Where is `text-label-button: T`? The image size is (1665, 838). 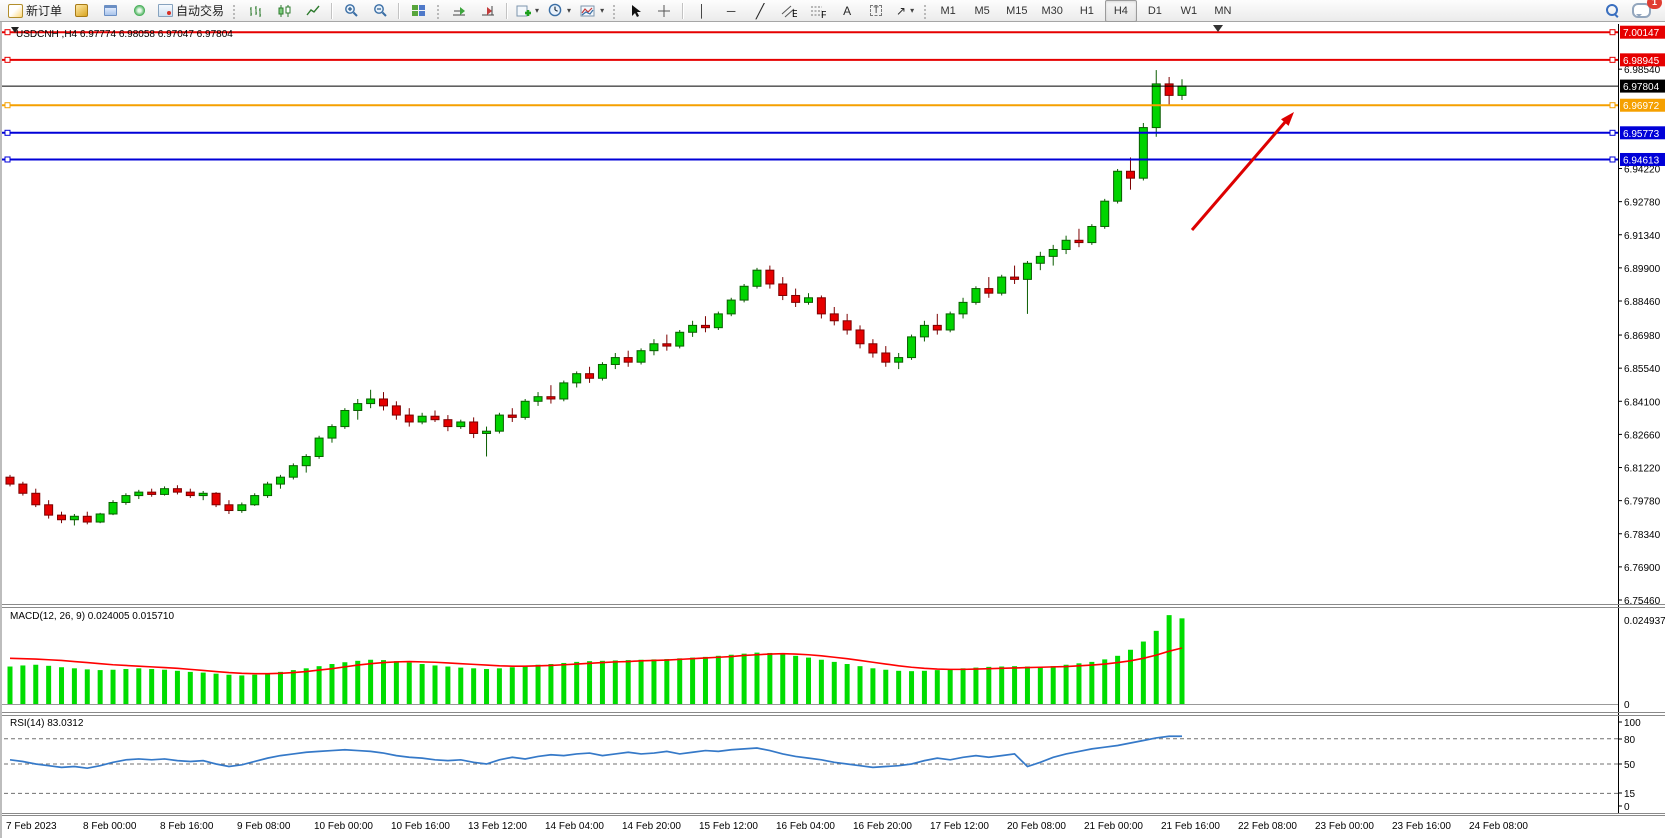 text-label-button: T is located at coordinates (876, 11).